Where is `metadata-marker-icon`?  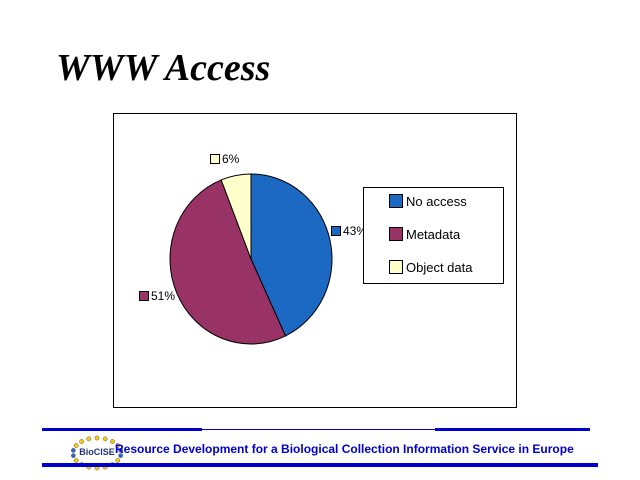 metadata-marker-icon is located at coordinates (144, 296).